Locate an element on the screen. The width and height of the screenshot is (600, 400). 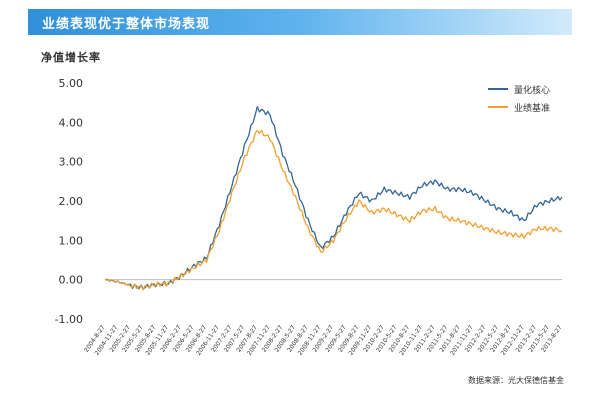
legend-label: 量化核心 is located at coordinates (532, 90).